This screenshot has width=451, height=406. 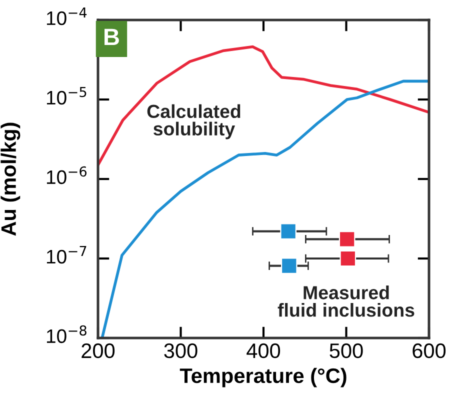 What do you see at coordinates (66, 334) in the screenshot?
I see `y-tick-label: 10$^{−8}$` at bounding box center [66, 334].